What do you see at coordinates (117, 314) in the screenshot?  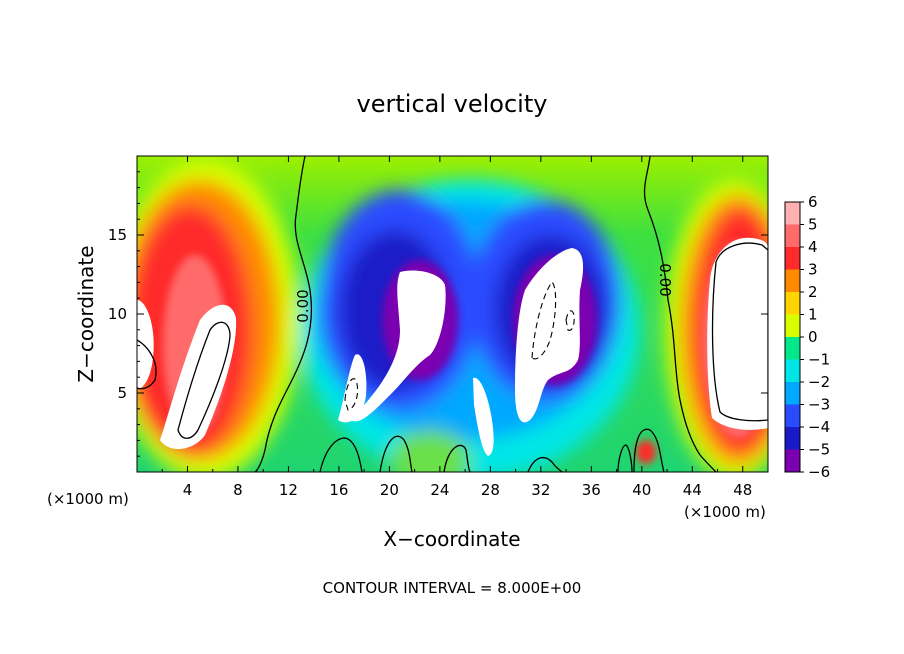 I see `y-tick-label: 10` at bounding box center [117, 314].